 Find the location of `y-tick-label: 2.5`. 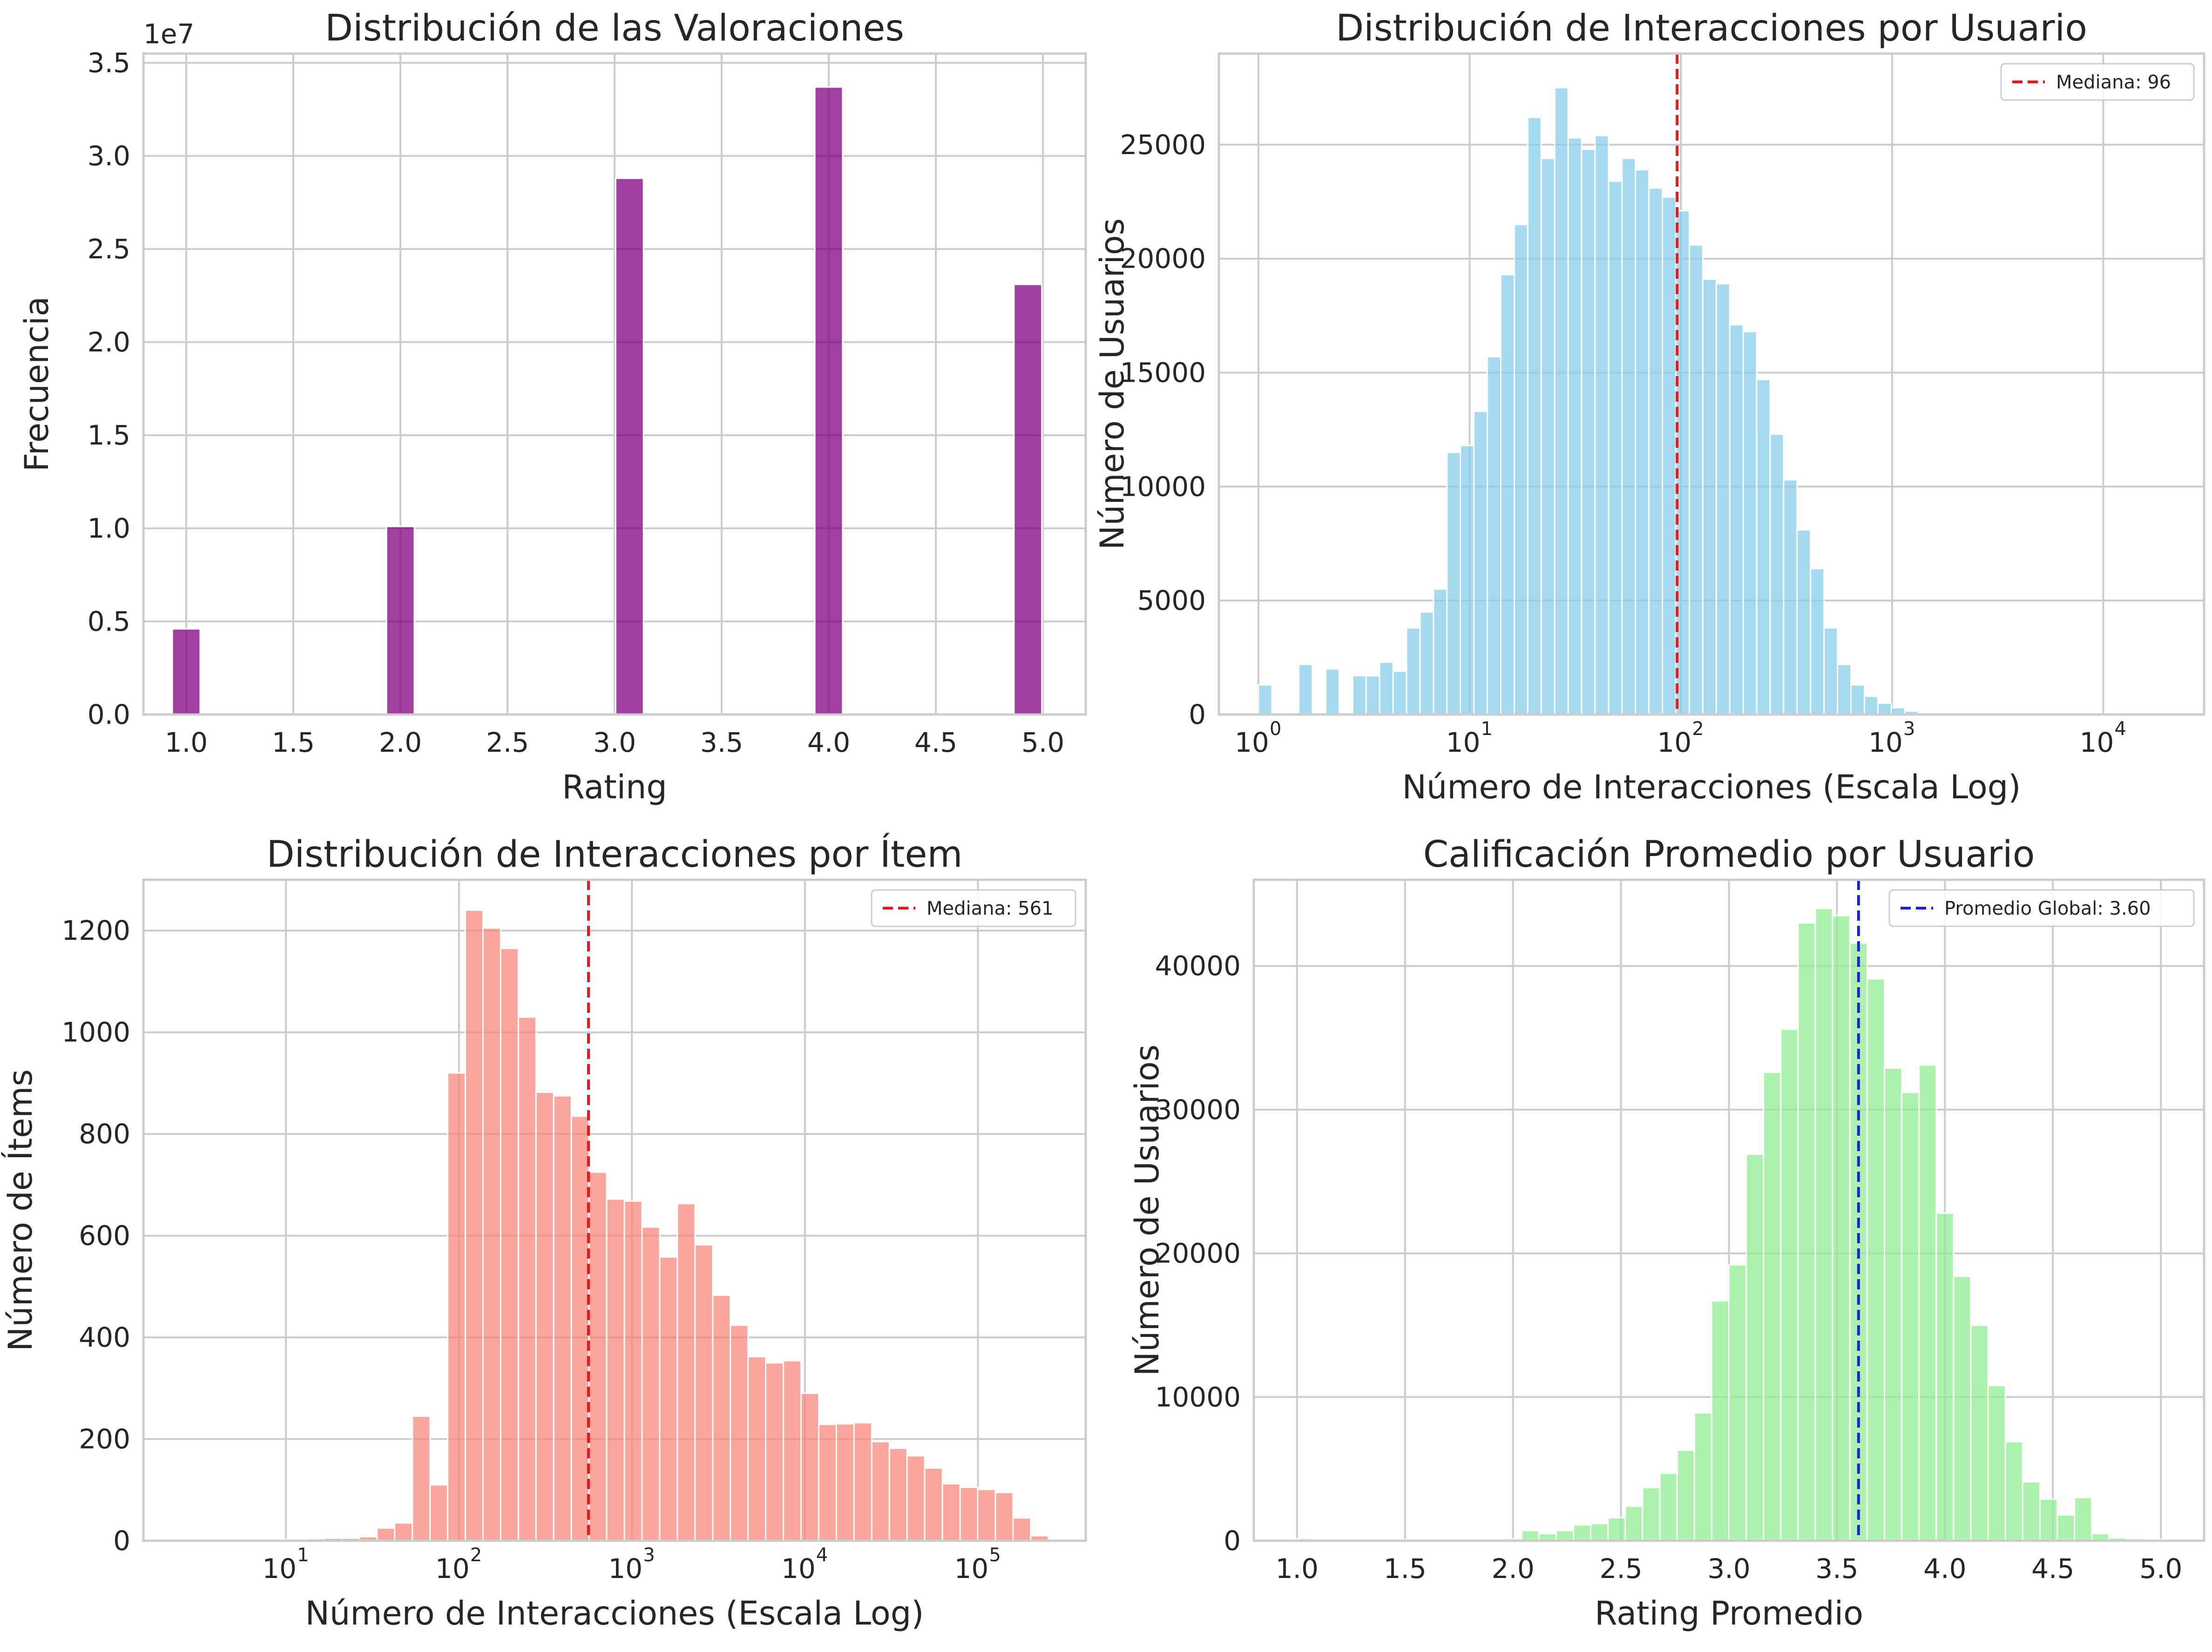

y-tick-label: 2.5 is located at coordinates (109, 249).